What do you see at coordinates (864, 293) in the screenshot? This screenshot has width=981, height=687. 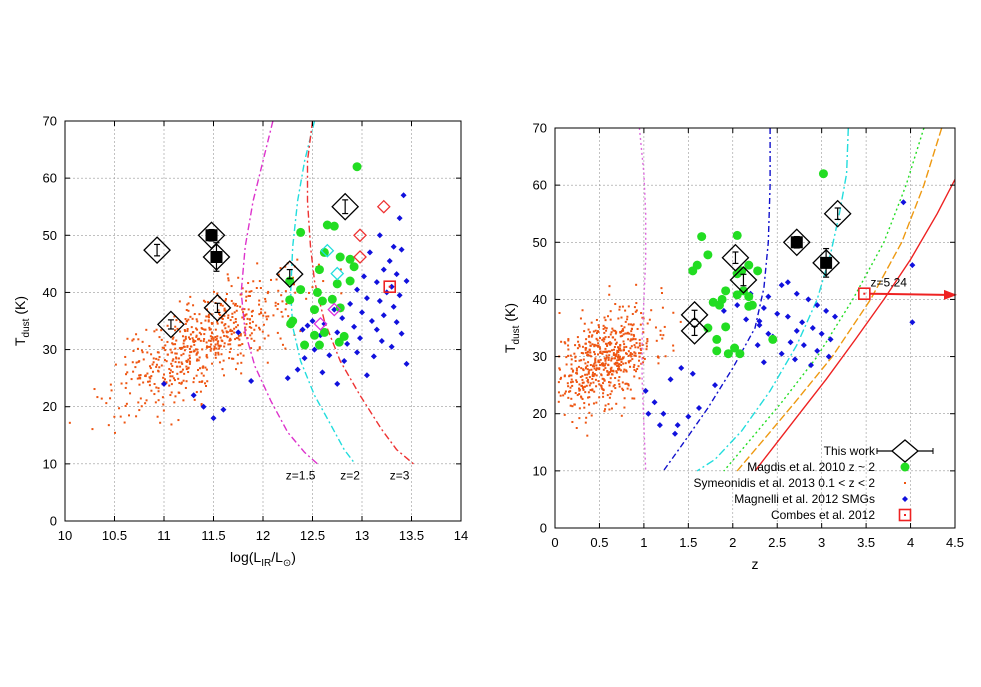 I see `combes-point-dot` at bounding box center [864, 293].